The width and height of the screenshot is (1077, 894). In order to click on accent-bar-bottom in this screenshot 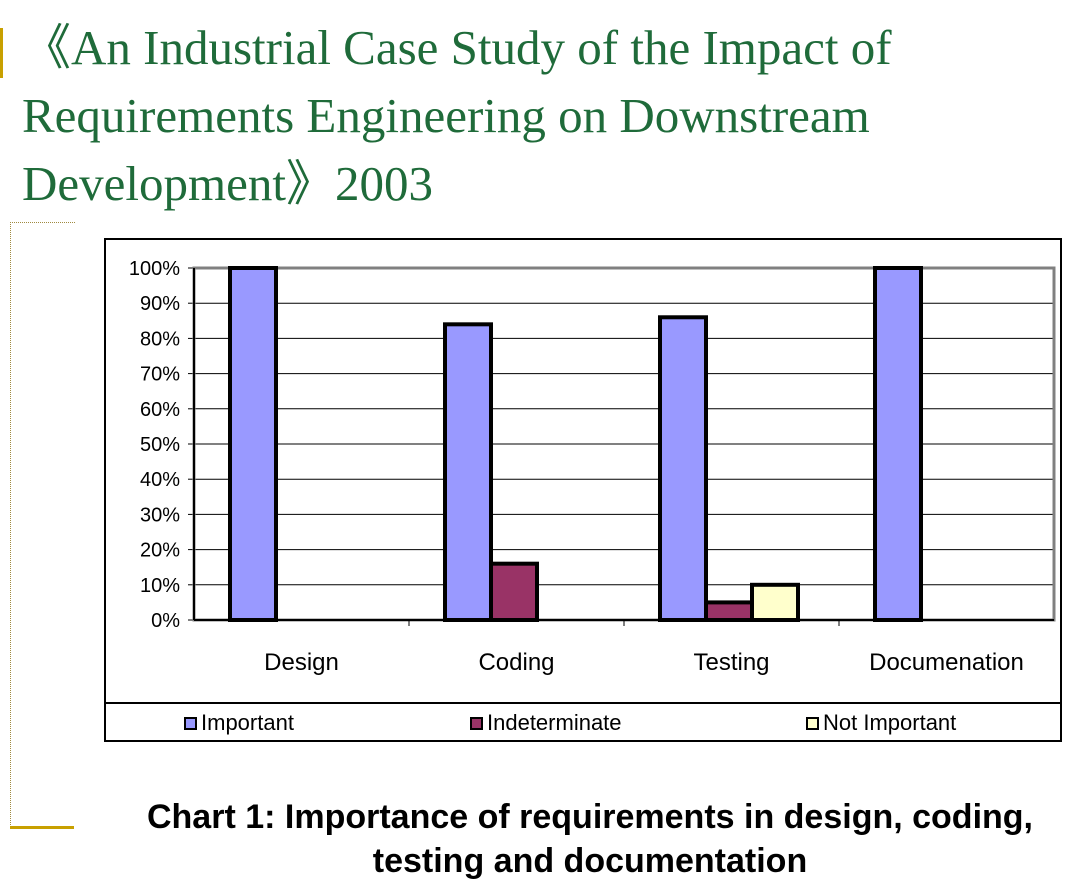, I will do `click(42, 827)`.